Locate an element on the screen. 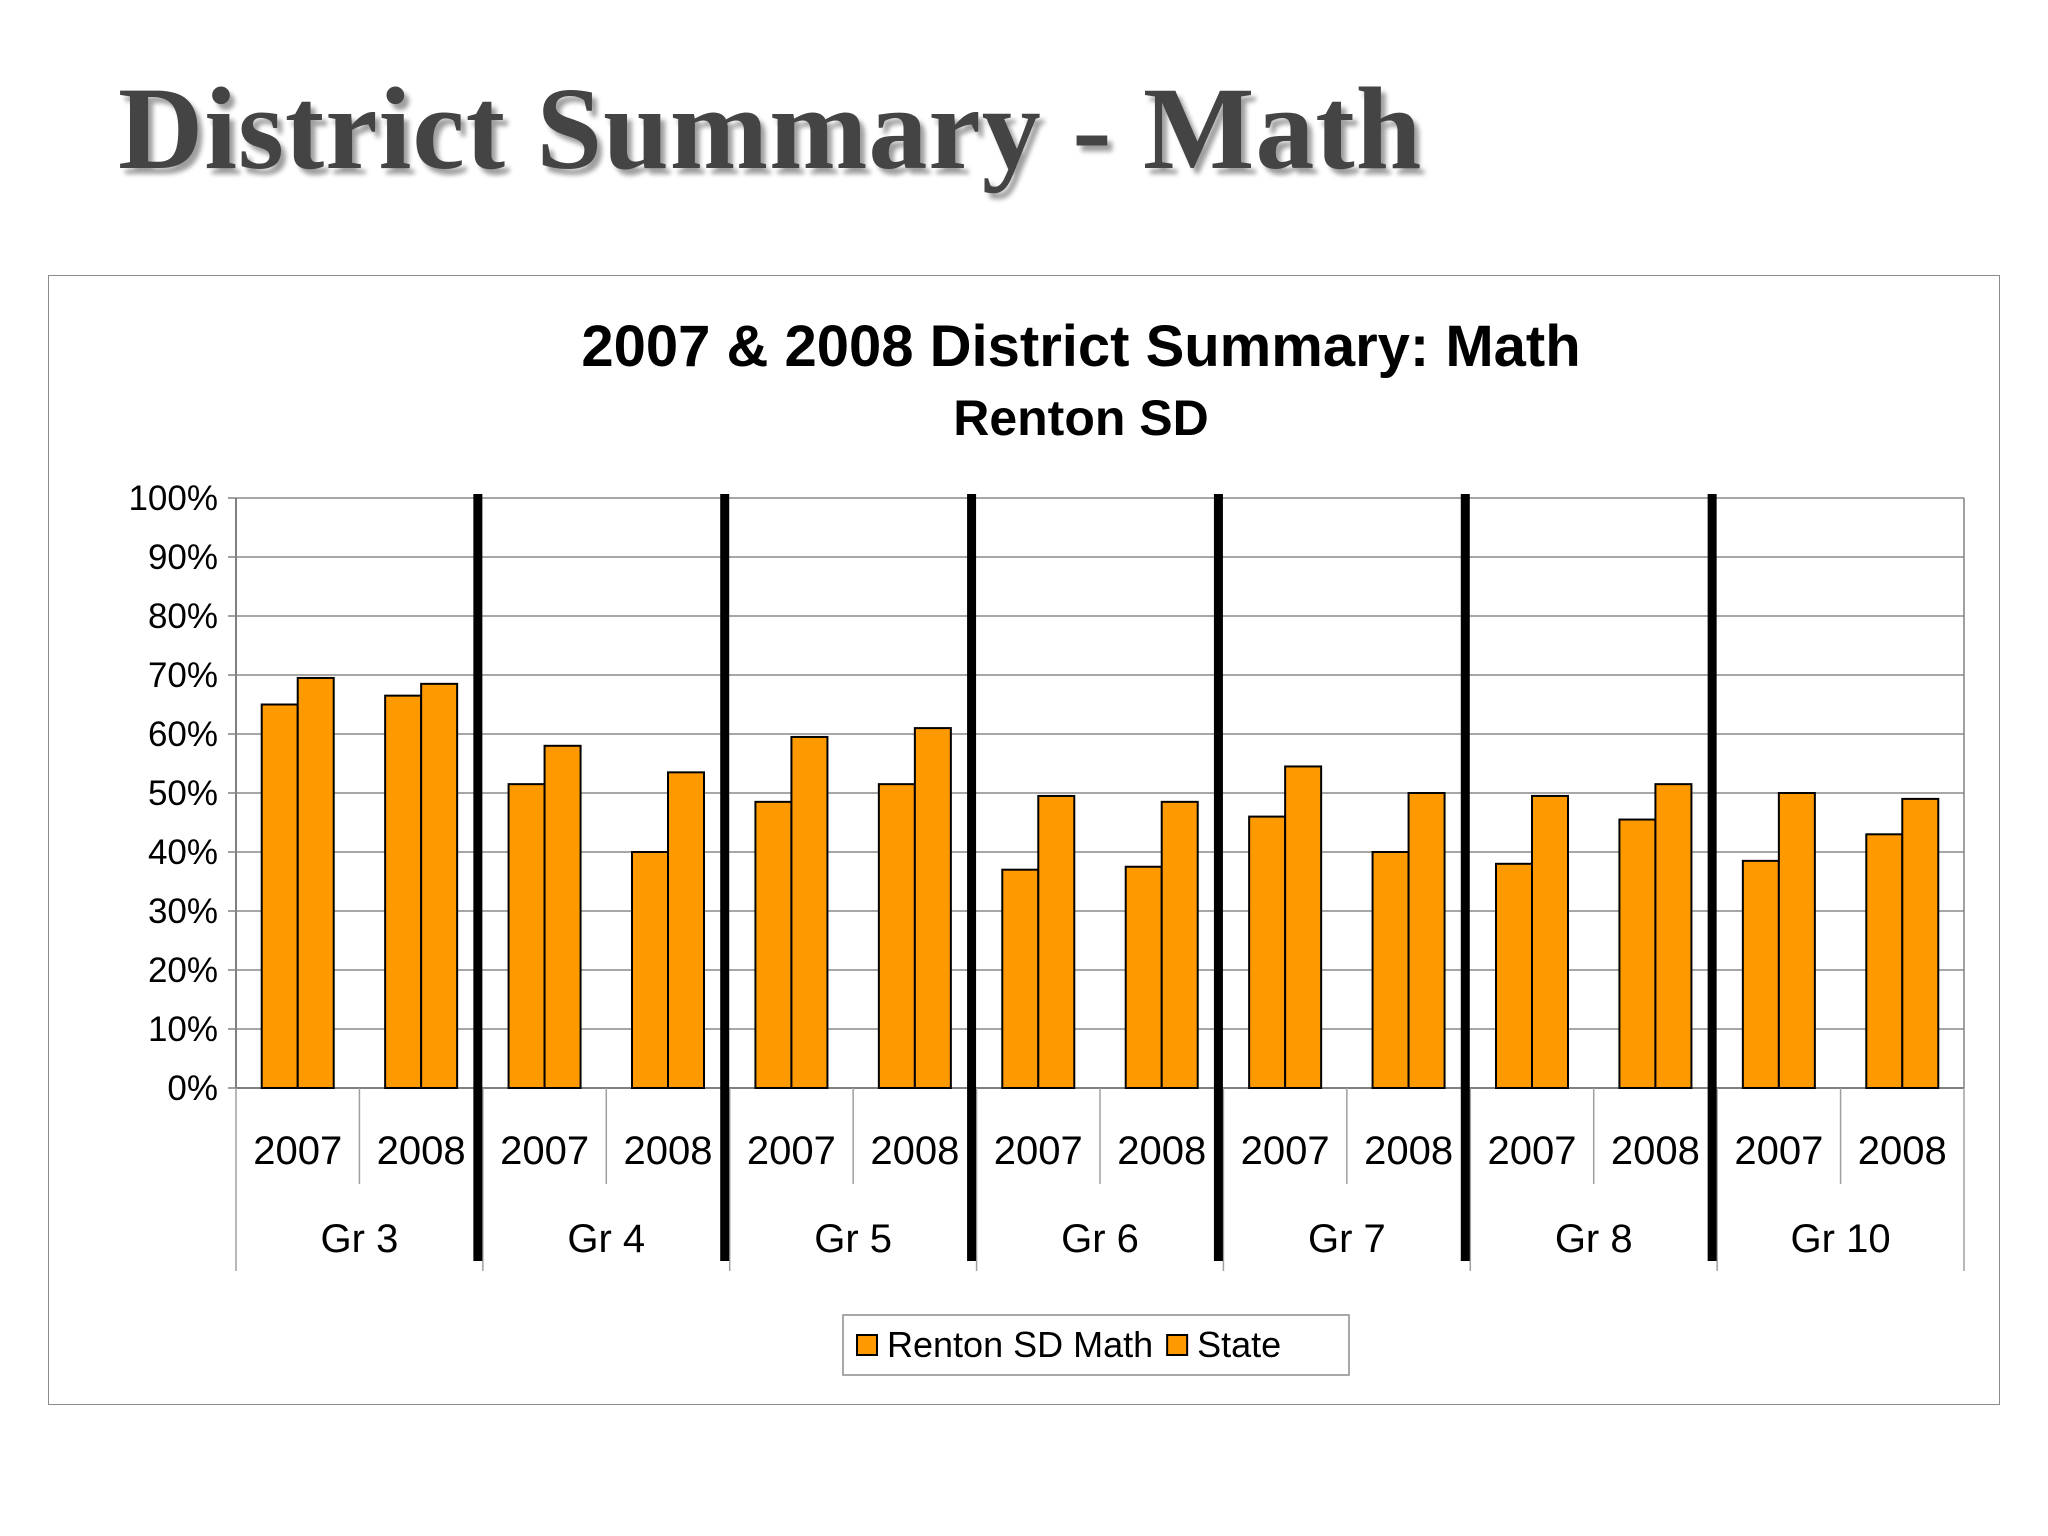  legend: Renton SD Math State is located at coordinates (1096, 1345).